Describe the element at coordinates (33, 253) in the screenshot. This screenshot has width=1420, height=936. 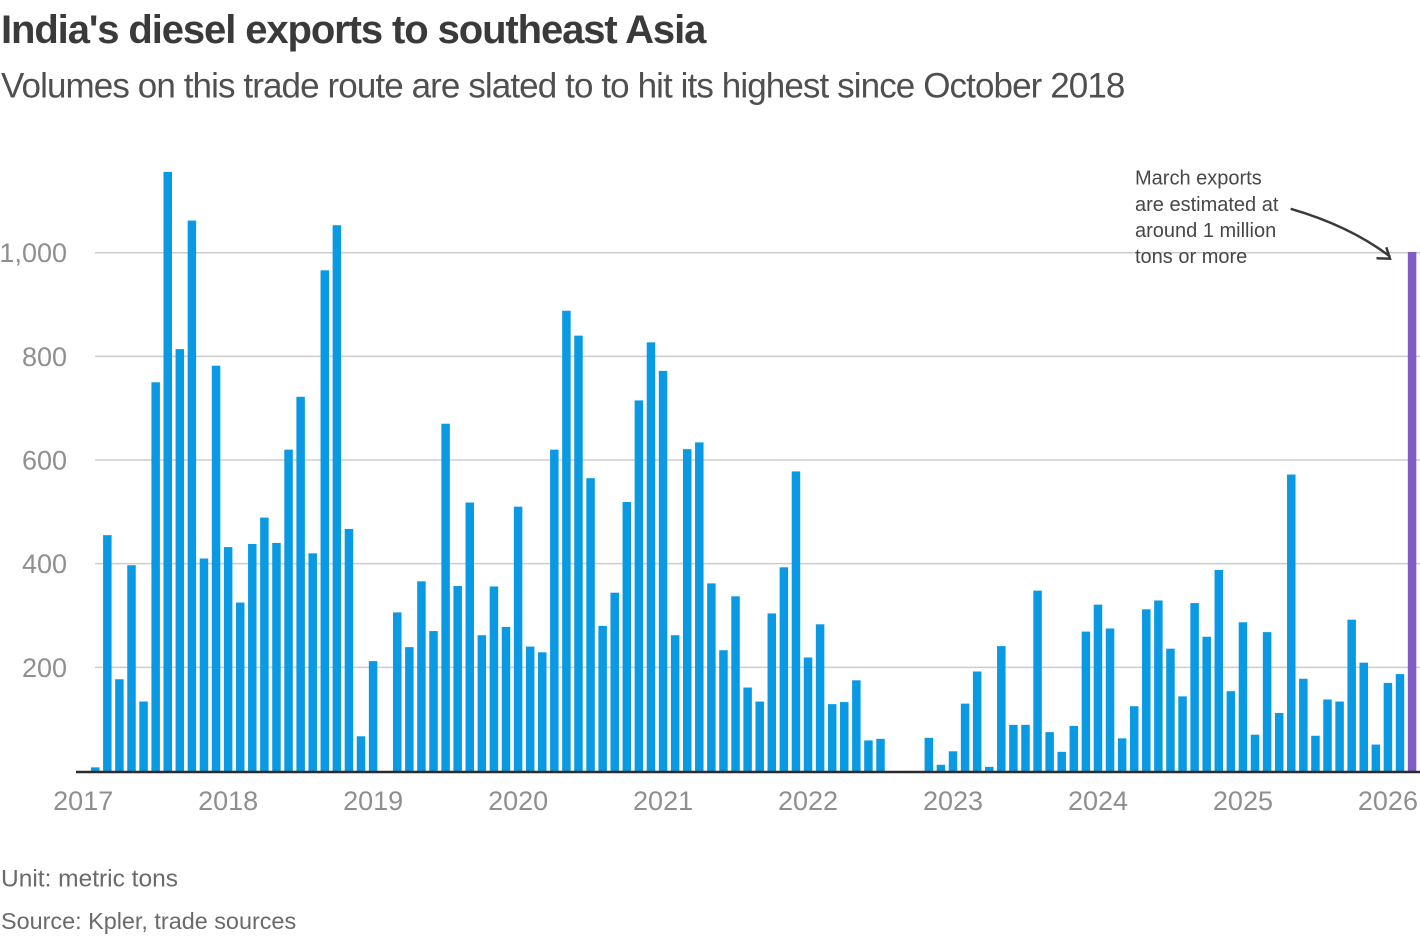
I see `svg-text: 1,000` at that location.